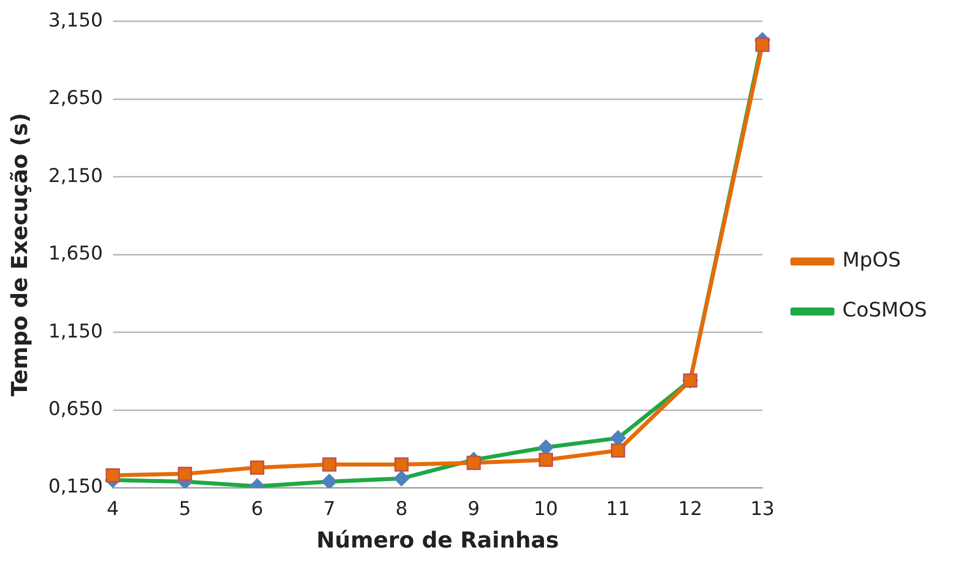  Describe the element at coordinates (20, 254) in the screenshot. I see `y-axis-title: Tempo de Execução (s)` at that location.